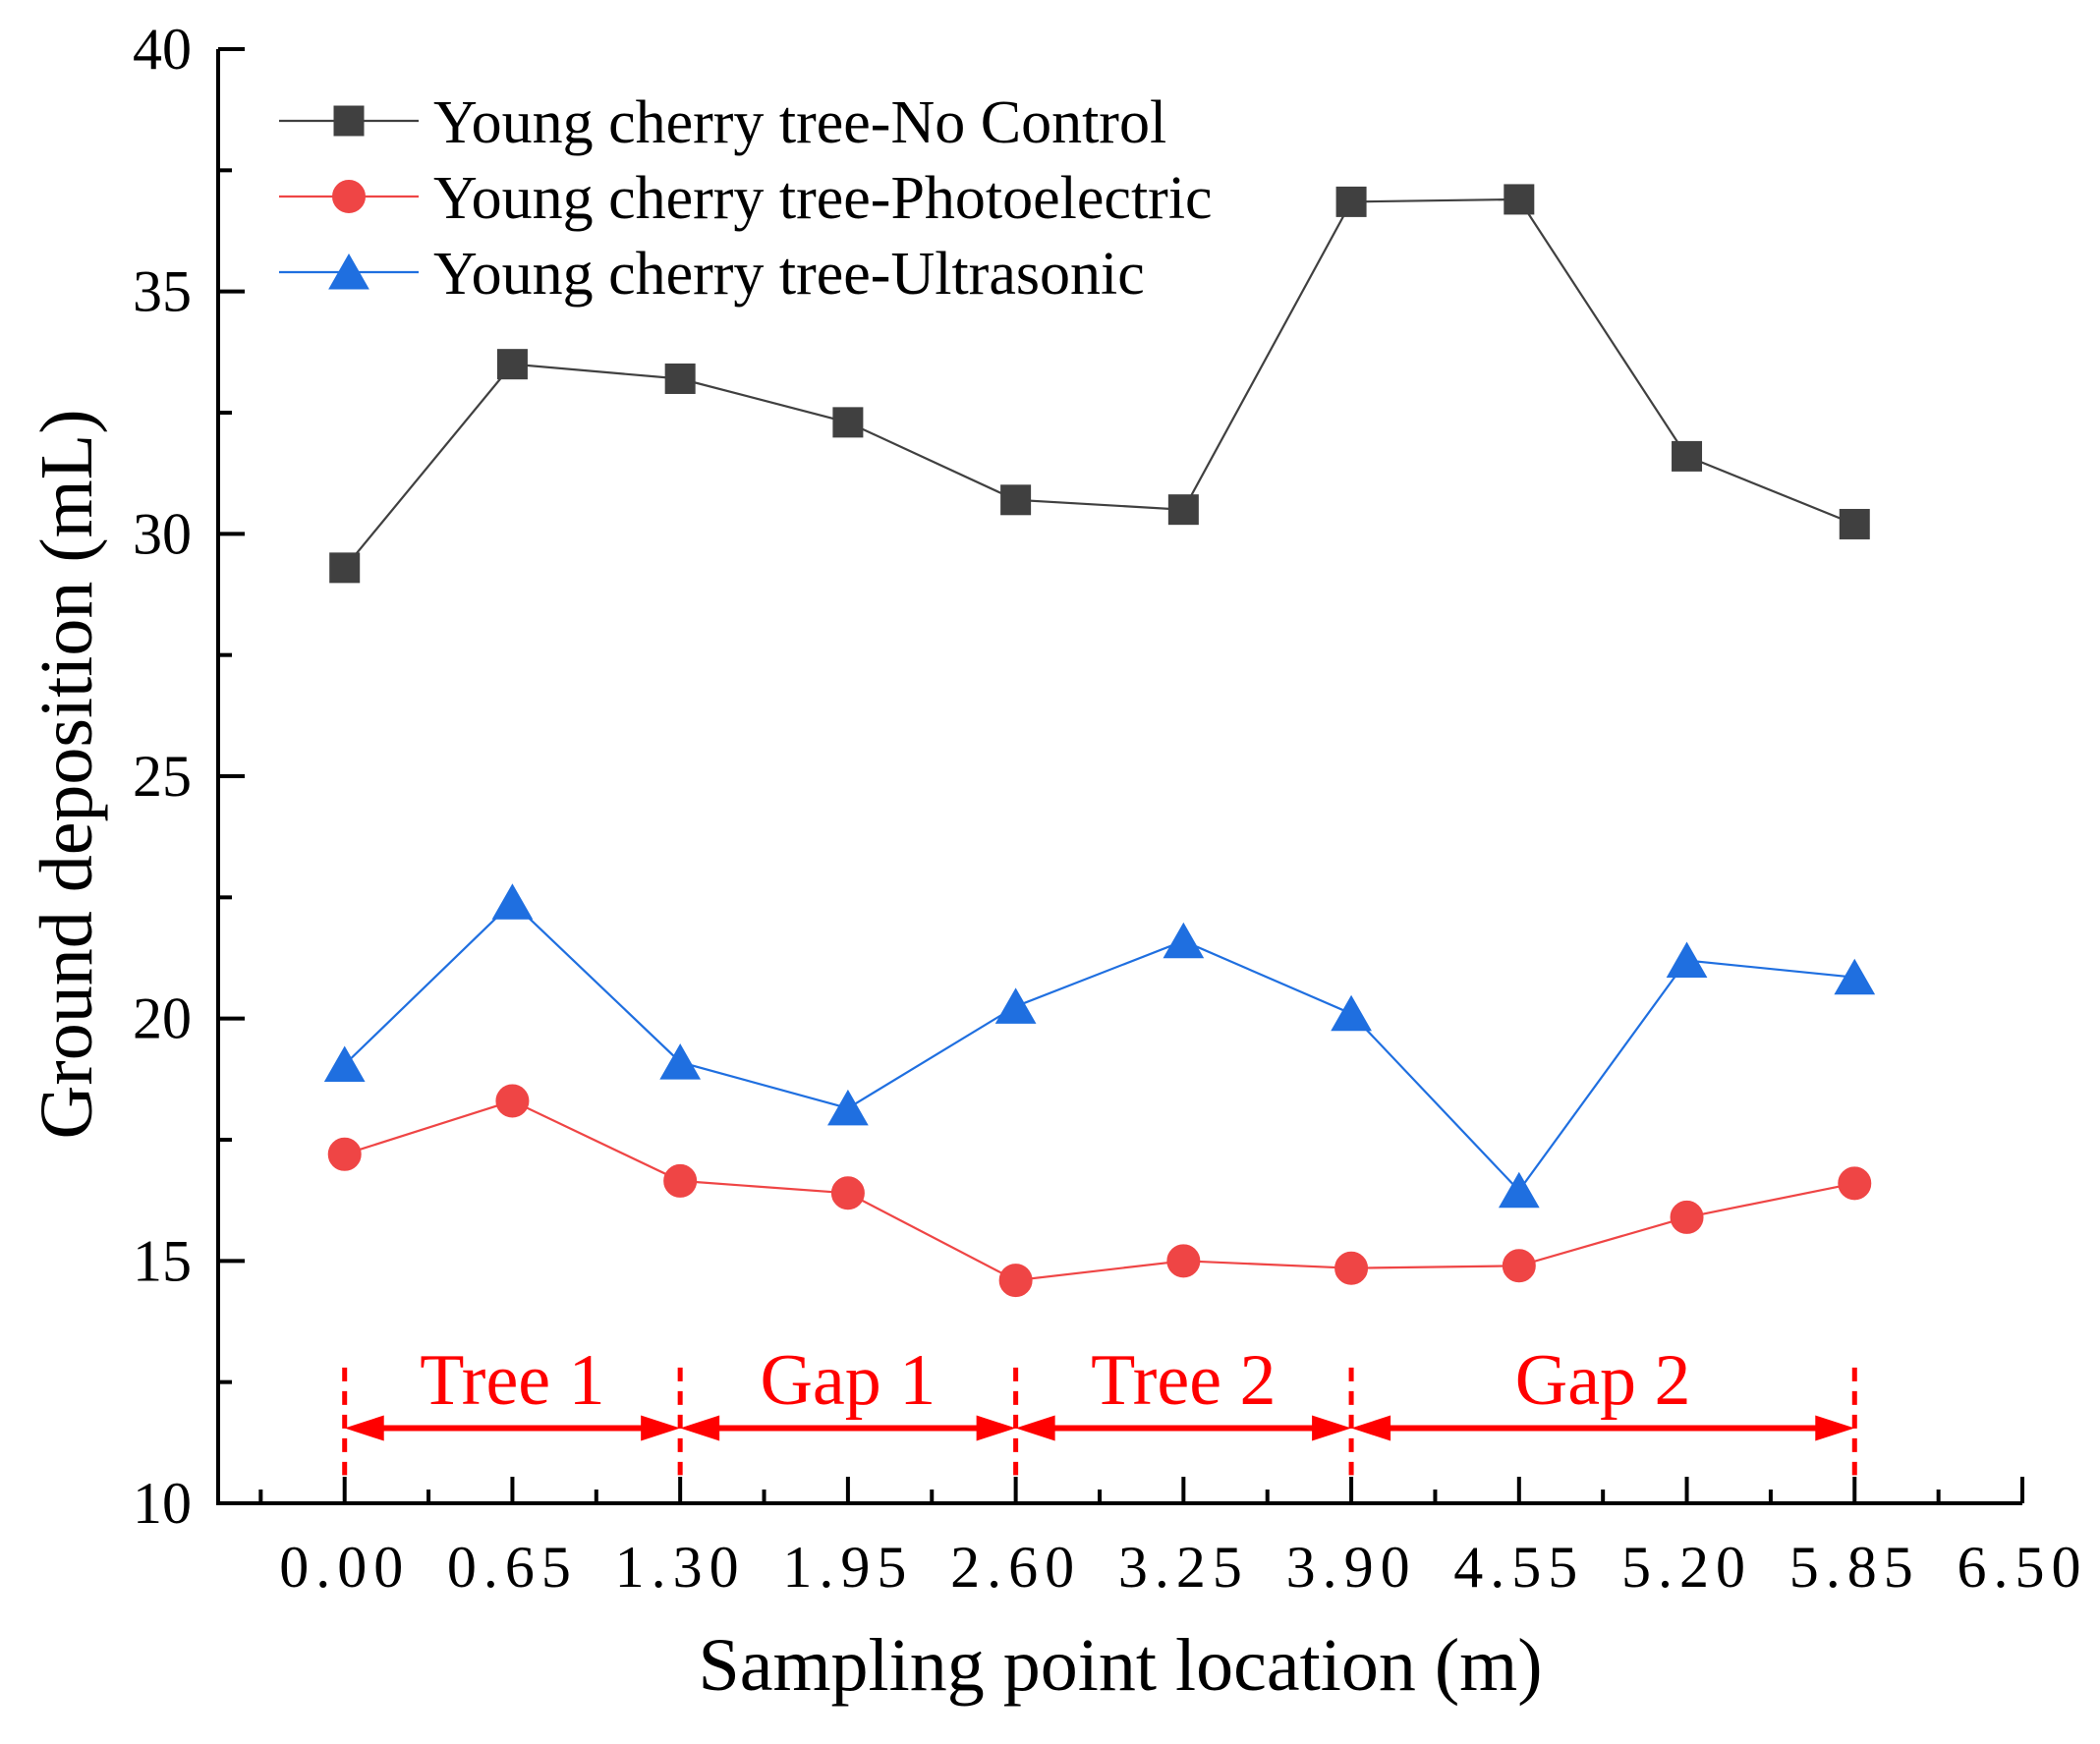  What do you see at coordinates (848, 1381) in the screenshot?
I see `region-label: Gap 1` at bounding box center [848, 1381].